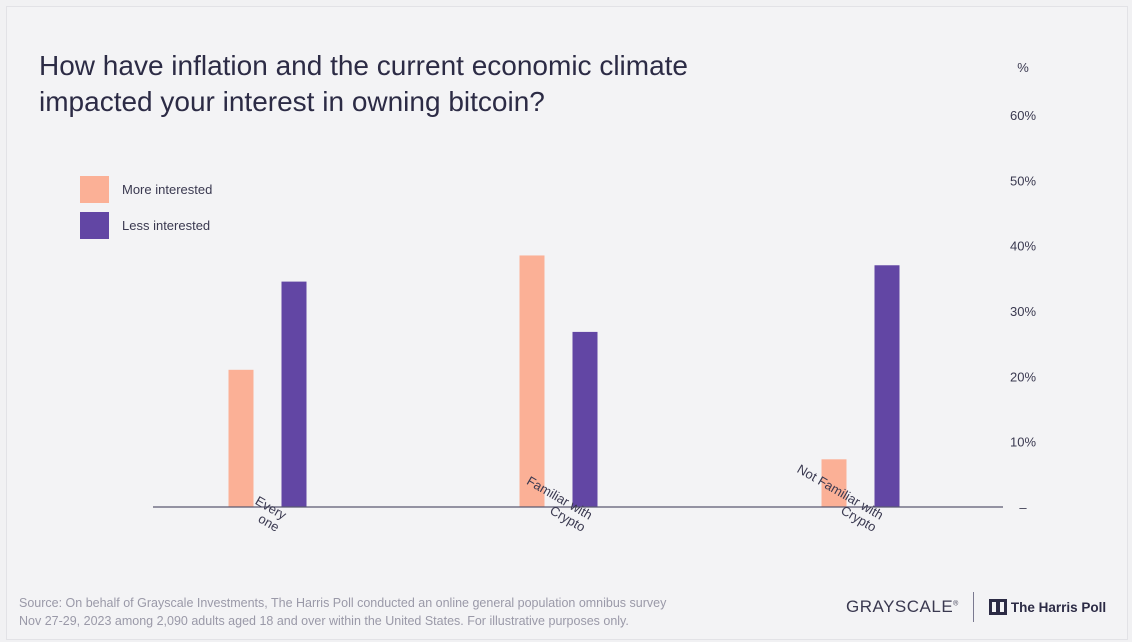 The width and height of the screenshot is (1132, 642). What do you see at coordinates (1023, 115) in the screenshot?
I see `y-tick-label: 60%` at bounding box center [1023, 115].